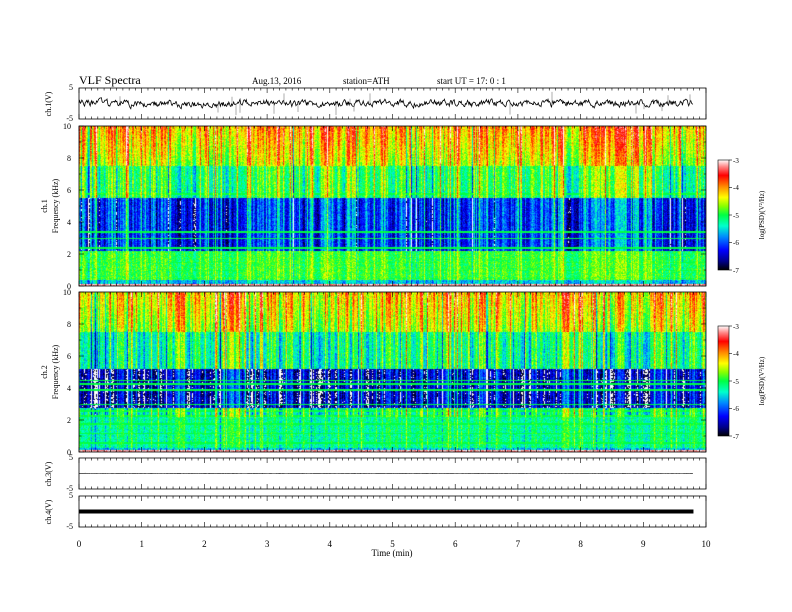 The image size is (792, 612). I want to click on station-label: station=ATH, so click(366, 81).